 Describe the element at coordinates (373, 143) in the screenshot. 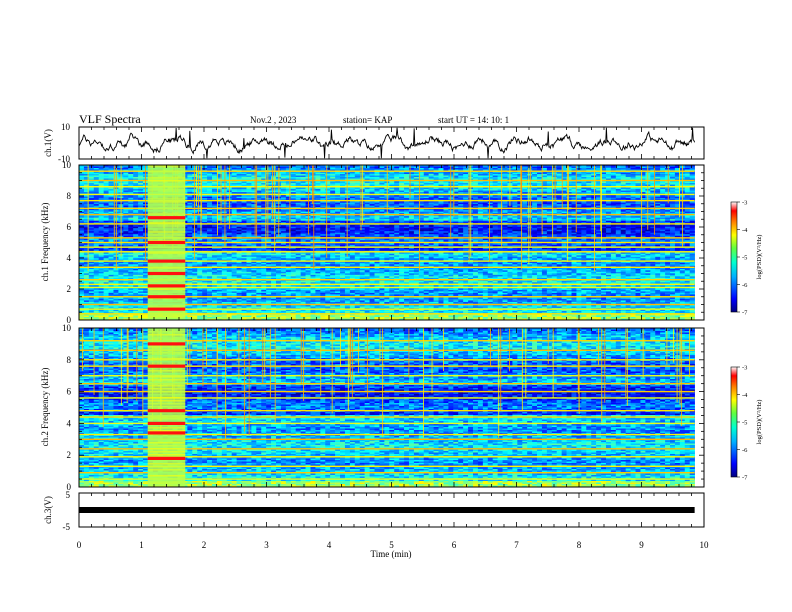

I see `ch1-waveform-panel: 10 -10 ch.1(V)` at that location.